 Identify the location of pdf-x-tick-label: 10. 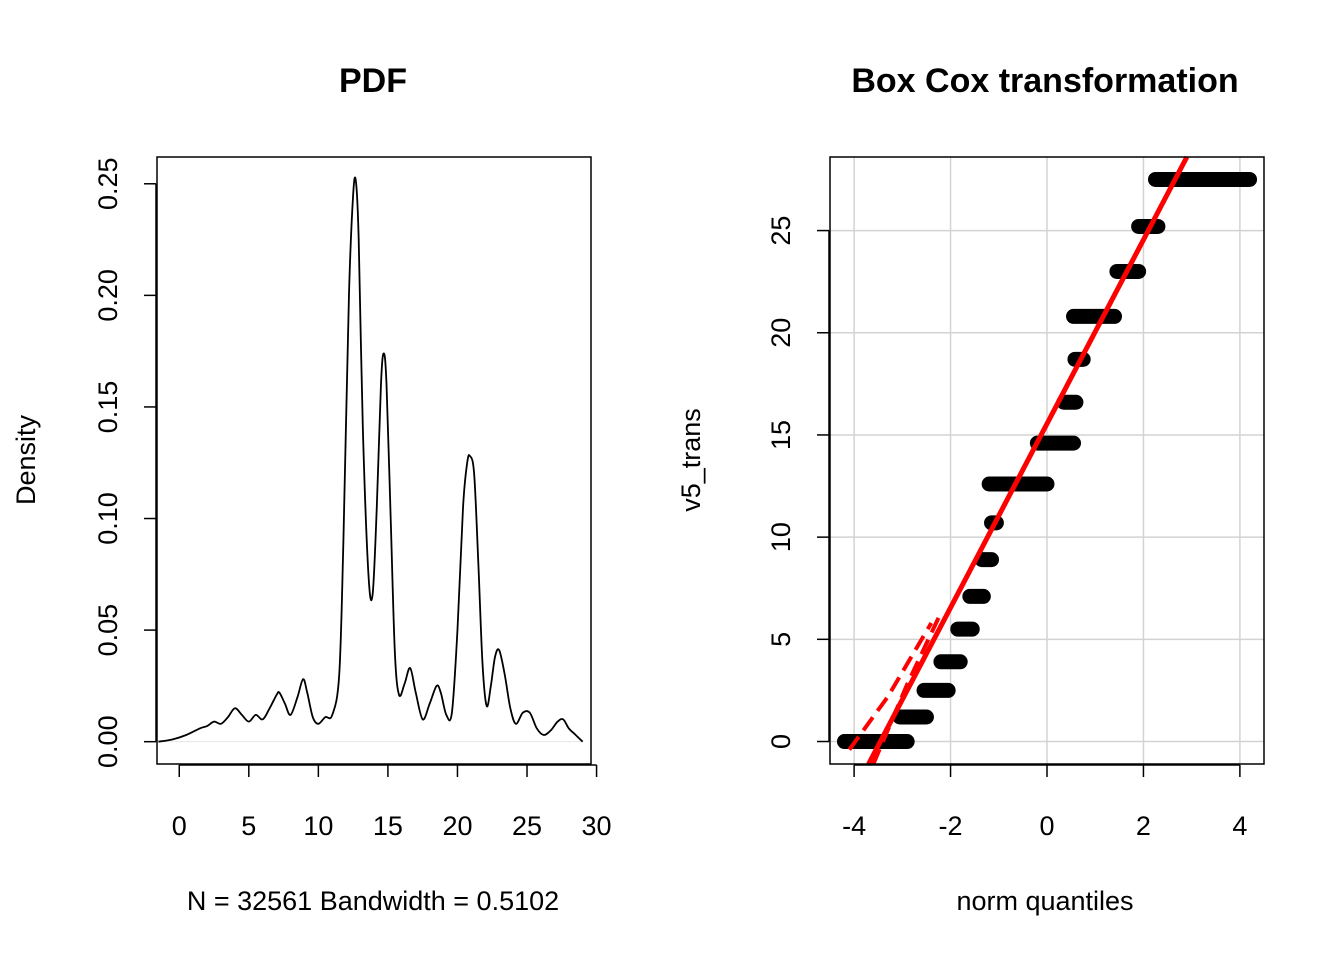
(318, 826).